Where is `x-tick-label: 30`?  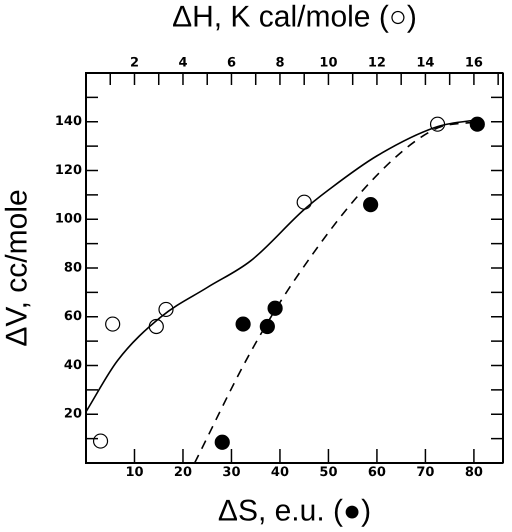
x-tick-label: 30 is located at coordinates (231, 472).